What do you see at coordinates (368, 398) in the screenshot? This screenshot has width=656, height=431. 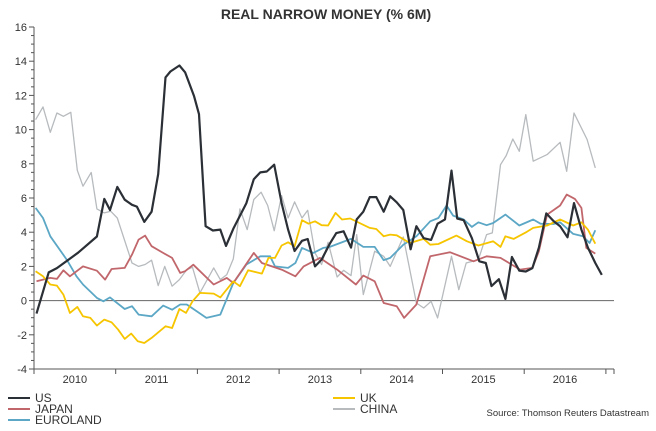 I see `legend-label-uk: UK` at bounding box center [368, 398].